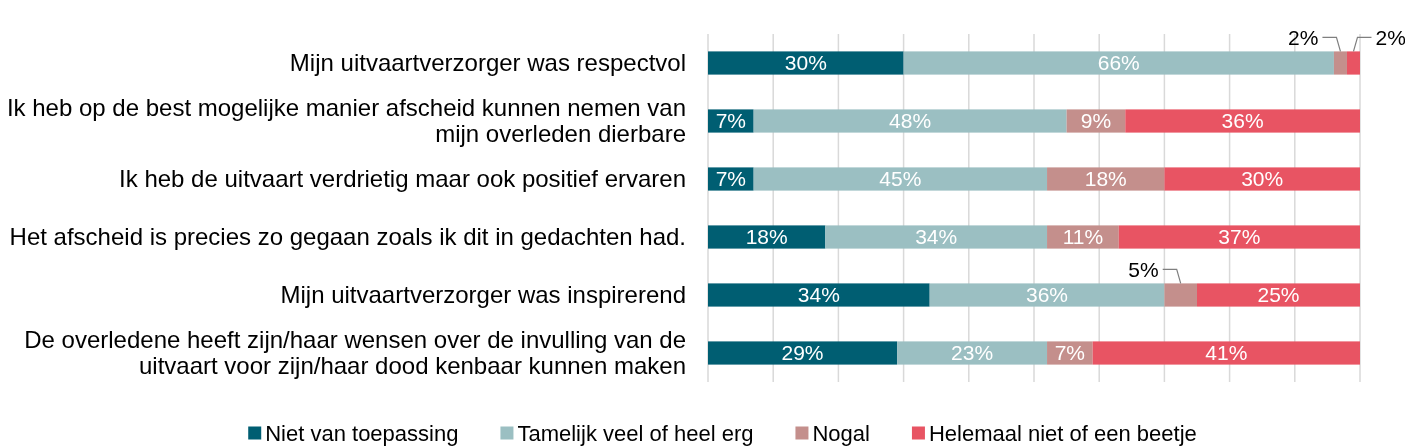 The height and width of the screenshot is (448, 1405). I want to click on data-label: 23%, so click(972, 353).